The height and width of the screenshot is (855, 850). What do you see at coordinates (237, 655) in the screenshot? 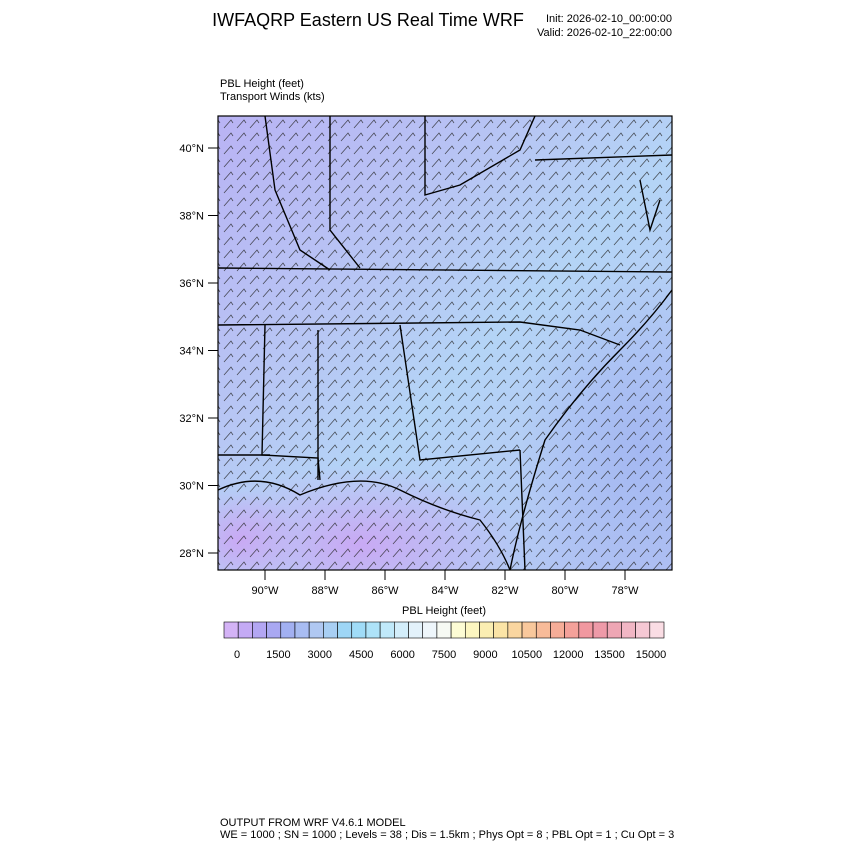
I see `colorbar-label: 0` at bounding box center [237, 655].